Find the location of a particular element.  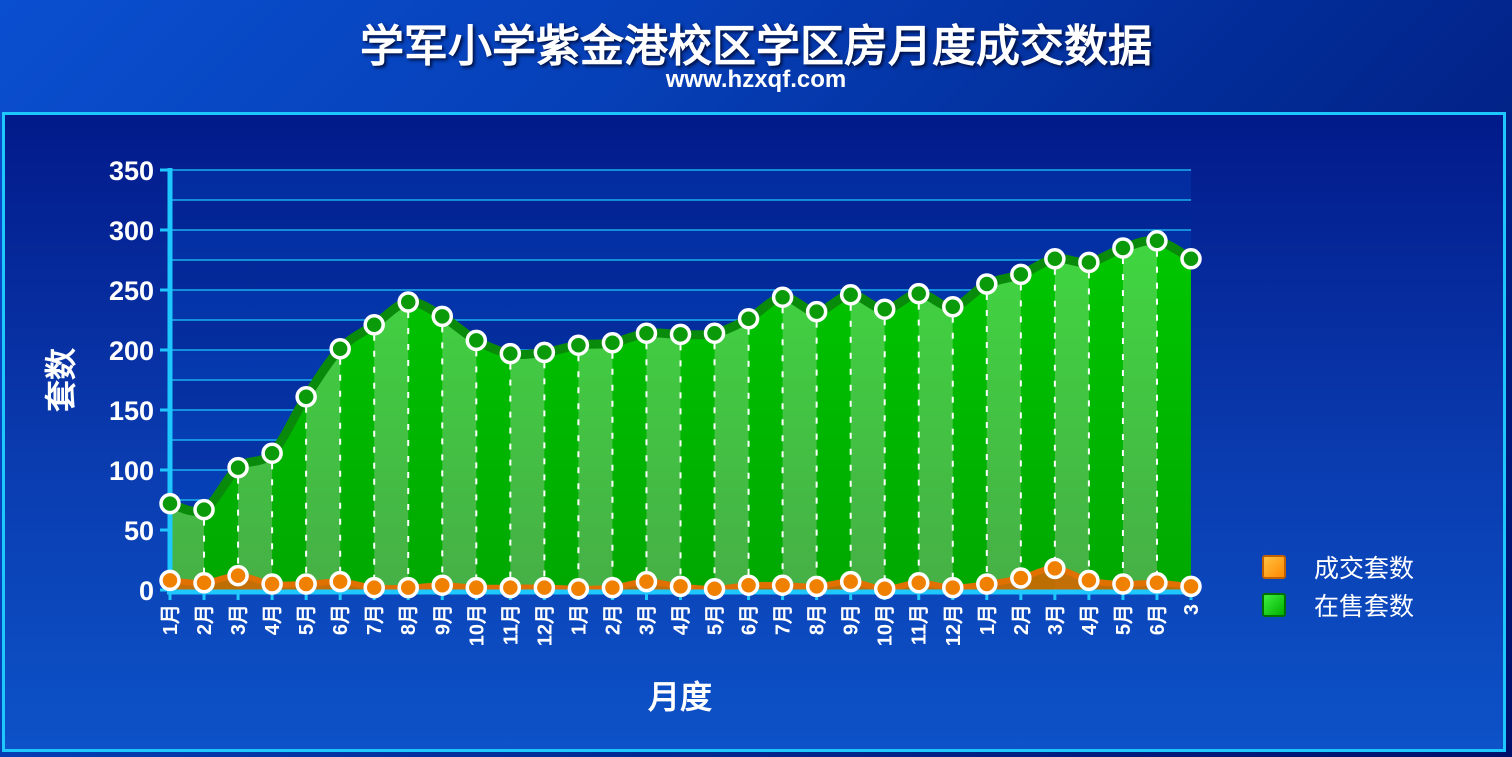

y-tick-label: 300 is located at coordinates (131, 231).